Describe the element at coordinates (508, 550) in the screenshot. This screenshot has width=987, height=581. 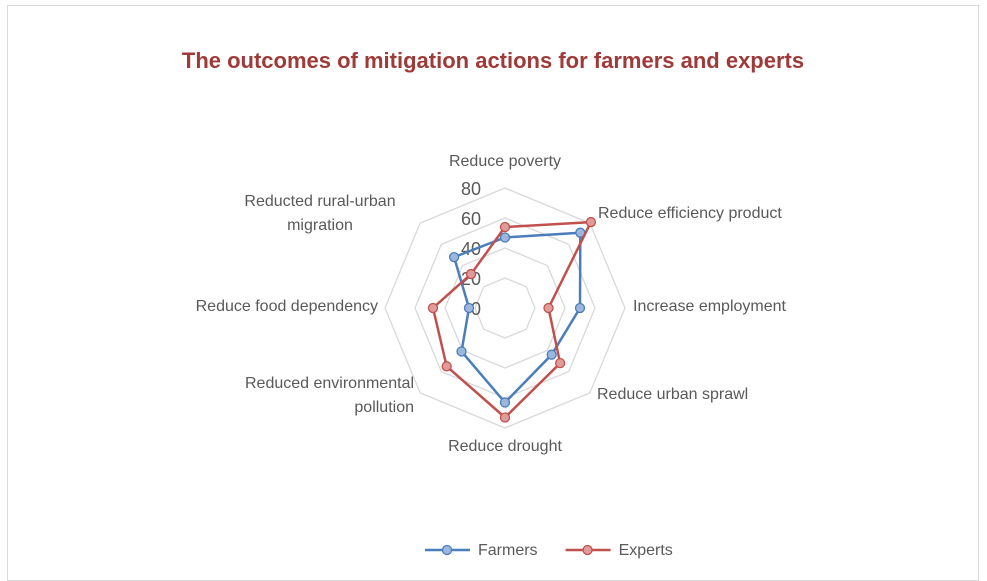
I see `legend-label: Farmers` at that location.